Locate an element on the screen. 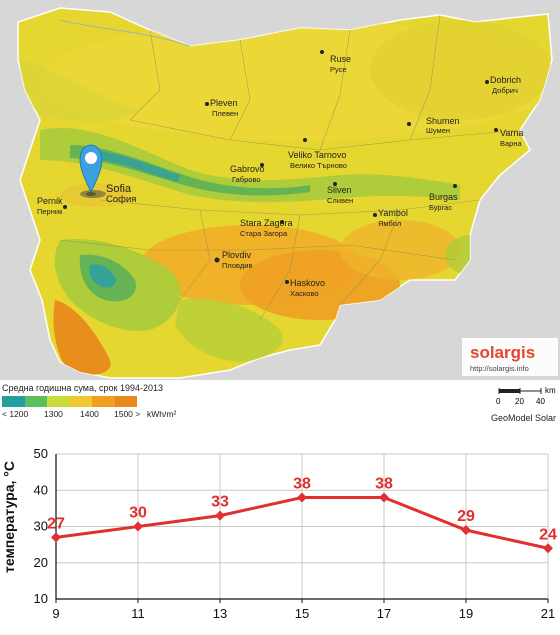 This screenshot has height=635, width=560. city-shumen: Shumen Шумен is located at coordinates (433, 125).